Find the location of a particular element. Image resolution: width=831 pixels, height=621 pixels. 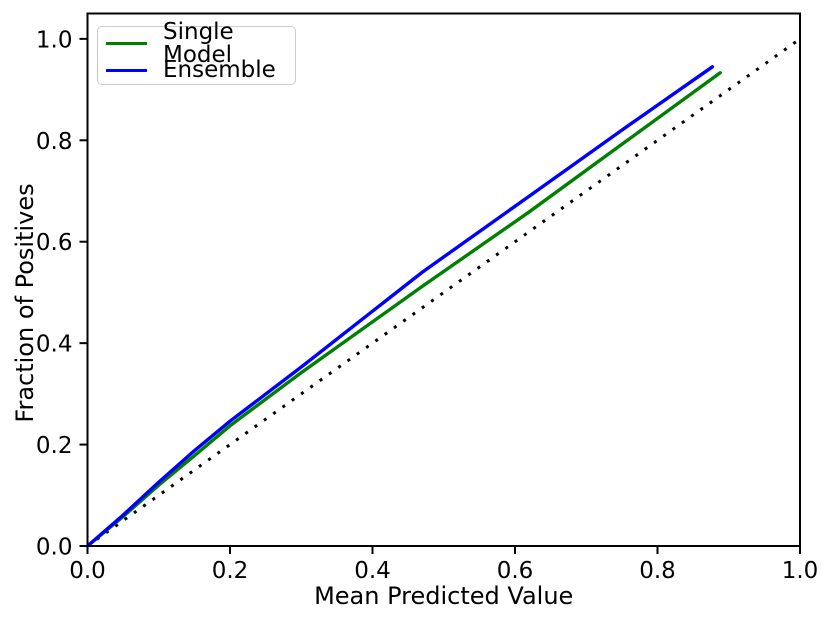

legend-item-ensemble: Ensemble is located at coordinates (200, 70).